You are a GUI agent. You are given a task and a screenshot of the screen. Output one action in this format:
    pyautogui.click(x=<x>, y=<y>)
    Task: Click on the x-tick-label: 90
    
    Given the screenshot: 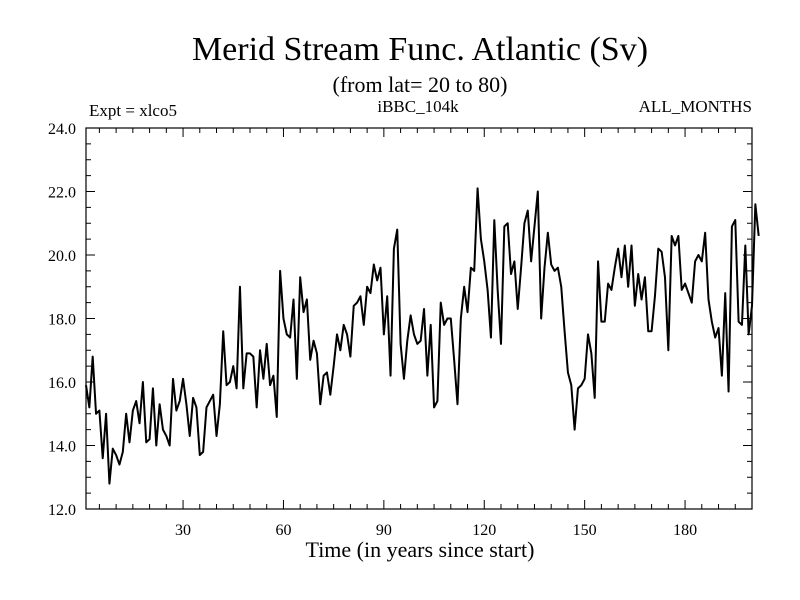 What is the action you would take?
    pyautogui.click(x=384, y=530)
    